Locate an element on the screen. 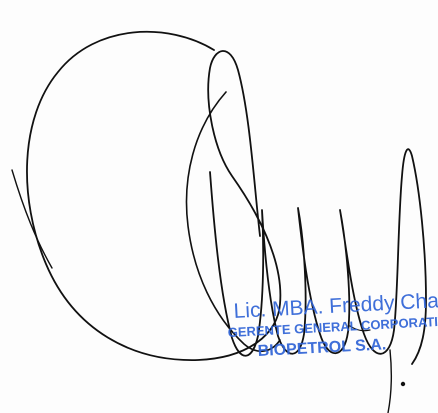 Image resolution: width=438 pixels, height=413 pixels. signature-inner-loop is located at coordinates (233, 221).